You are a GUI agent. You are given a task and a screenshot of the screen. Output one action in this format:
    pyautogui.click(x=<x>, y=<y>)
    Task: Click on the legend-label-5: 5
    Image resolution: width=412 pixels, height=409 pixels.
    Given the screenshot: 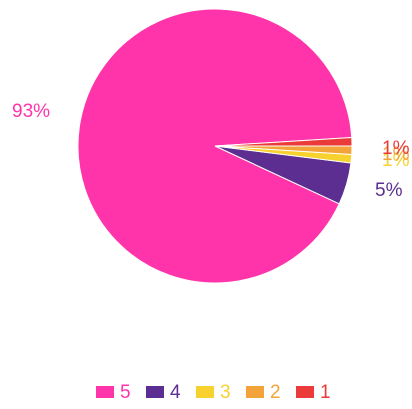 What is the action you would take?
    pyautogui.click(x=125, y=392)
    